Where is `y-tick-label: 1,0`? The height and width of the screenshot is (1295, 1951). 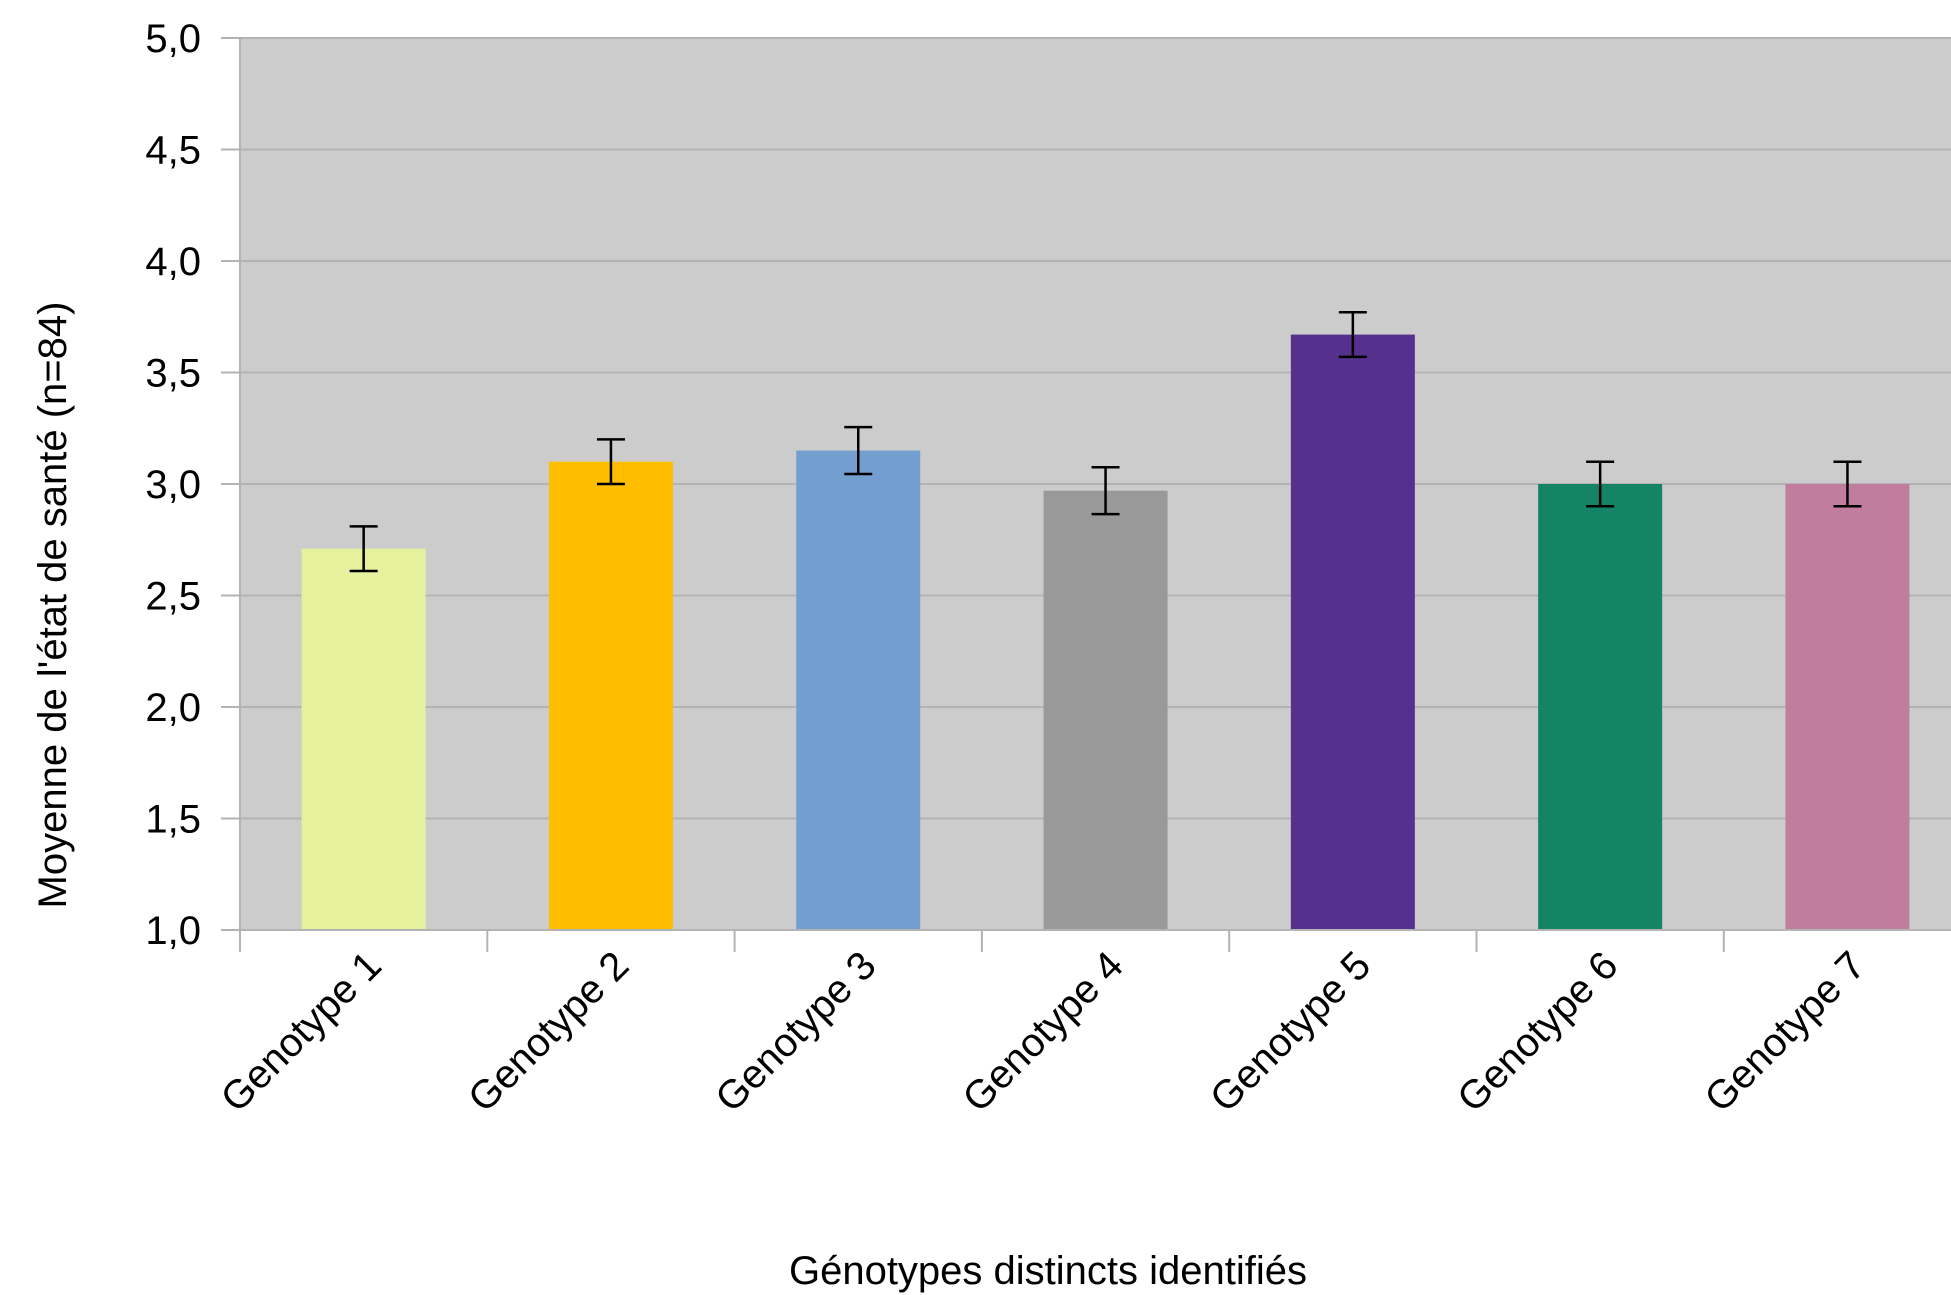 y-tick-label: 1,0 is located at coordinates (173, 931).